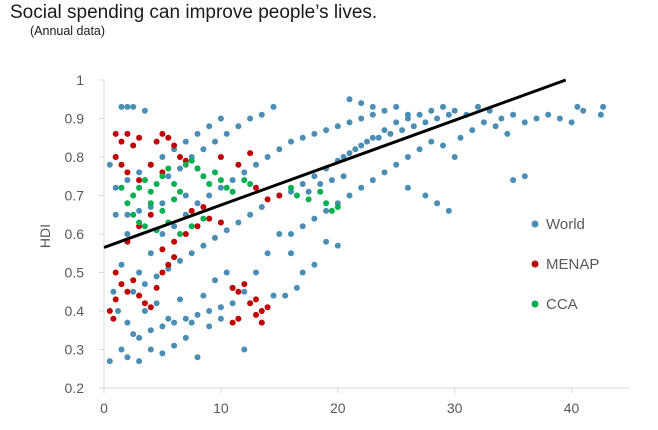 The height and width of the screenshot is (430, 658). What do you see at coordinates (455, 408) in the screenshot?
I see `x-tick-label: 30` at bounding box center [455, 408].